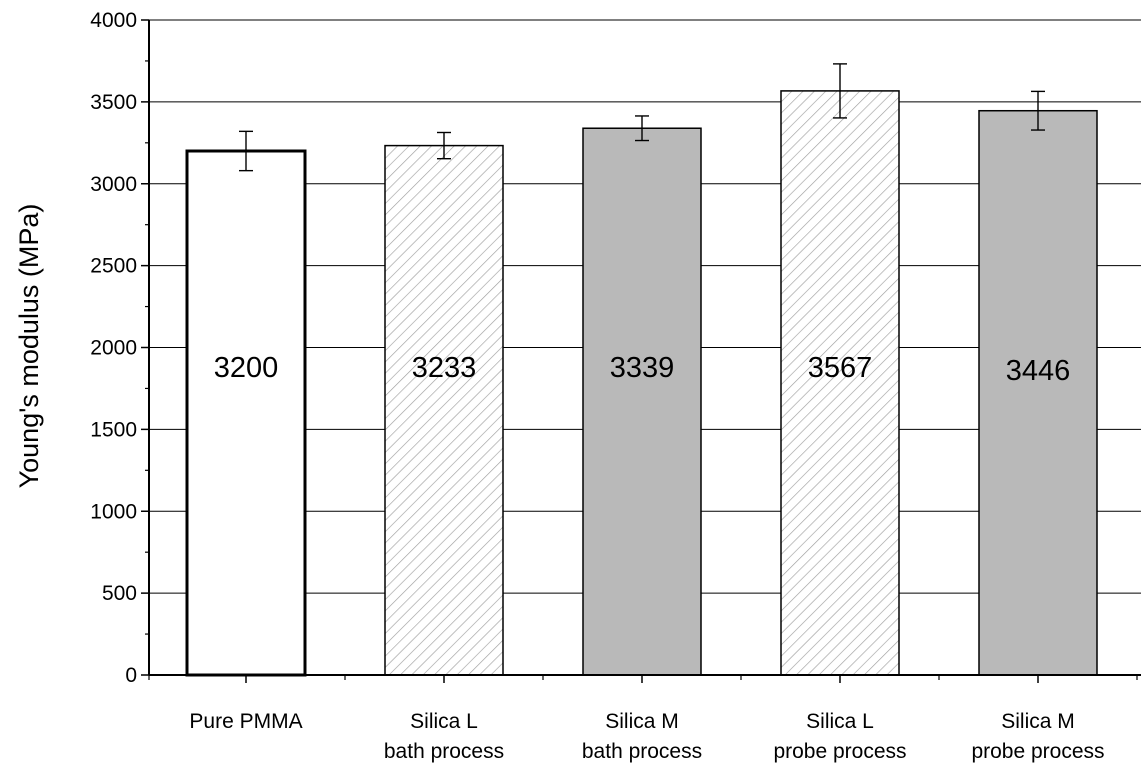  I want to click on value-label: 3339, so click(642, 368).